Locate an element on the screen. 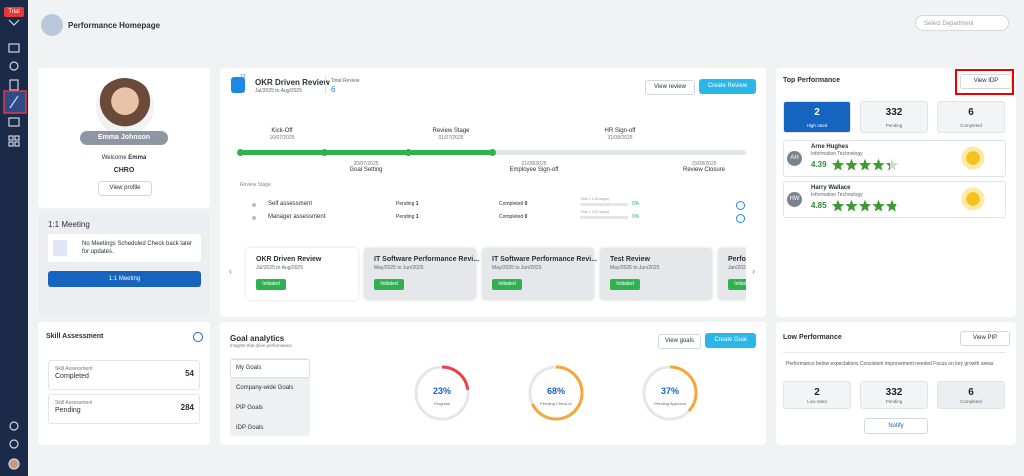 This screenshot has height=476, width=1024. top-title: Top Performance is located at coordinates (812, 80).